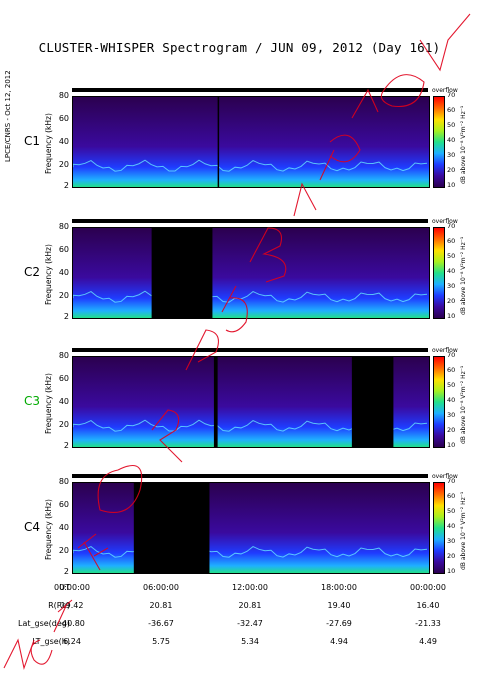 Image resolution: width=479 pixels, height=678 pixels. Describe the element at coordinates (250, 587) in the screenshot. I see `x-tick-label: 12:00:00` at that location.